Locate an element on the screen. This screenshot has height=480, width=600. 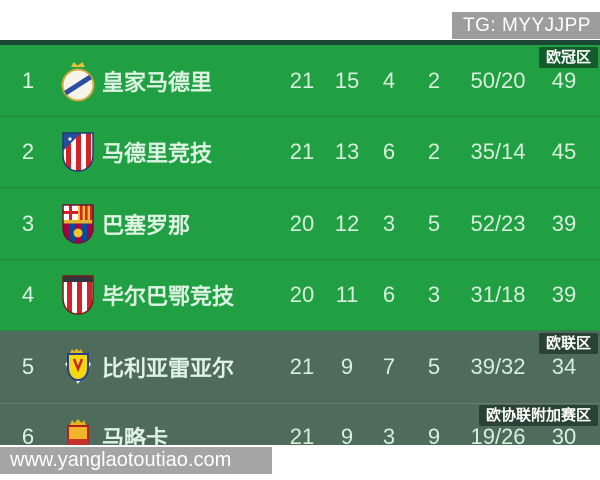
telegram-watermark: TG: MYYJJPP is located at coordinates (526, 25).